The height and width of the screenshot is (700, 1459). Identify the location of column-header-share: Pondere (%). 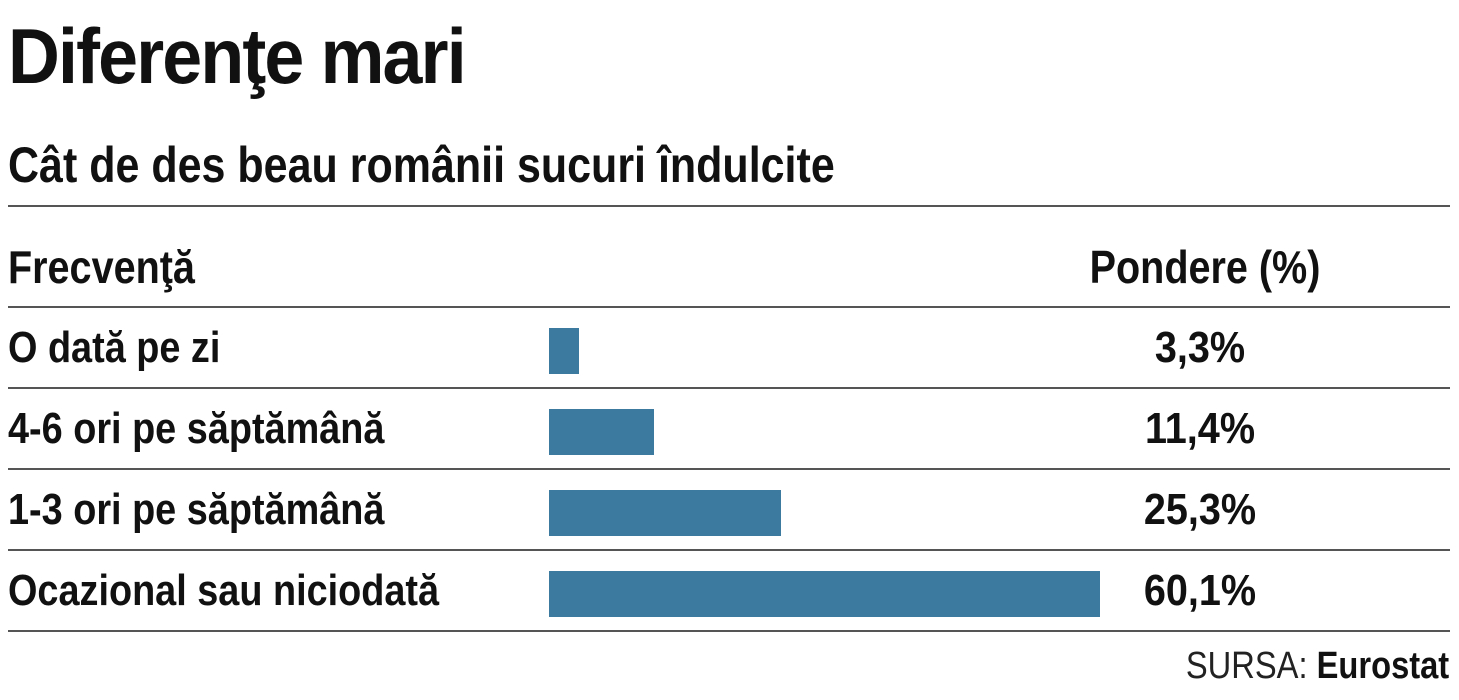
(1205, 267).